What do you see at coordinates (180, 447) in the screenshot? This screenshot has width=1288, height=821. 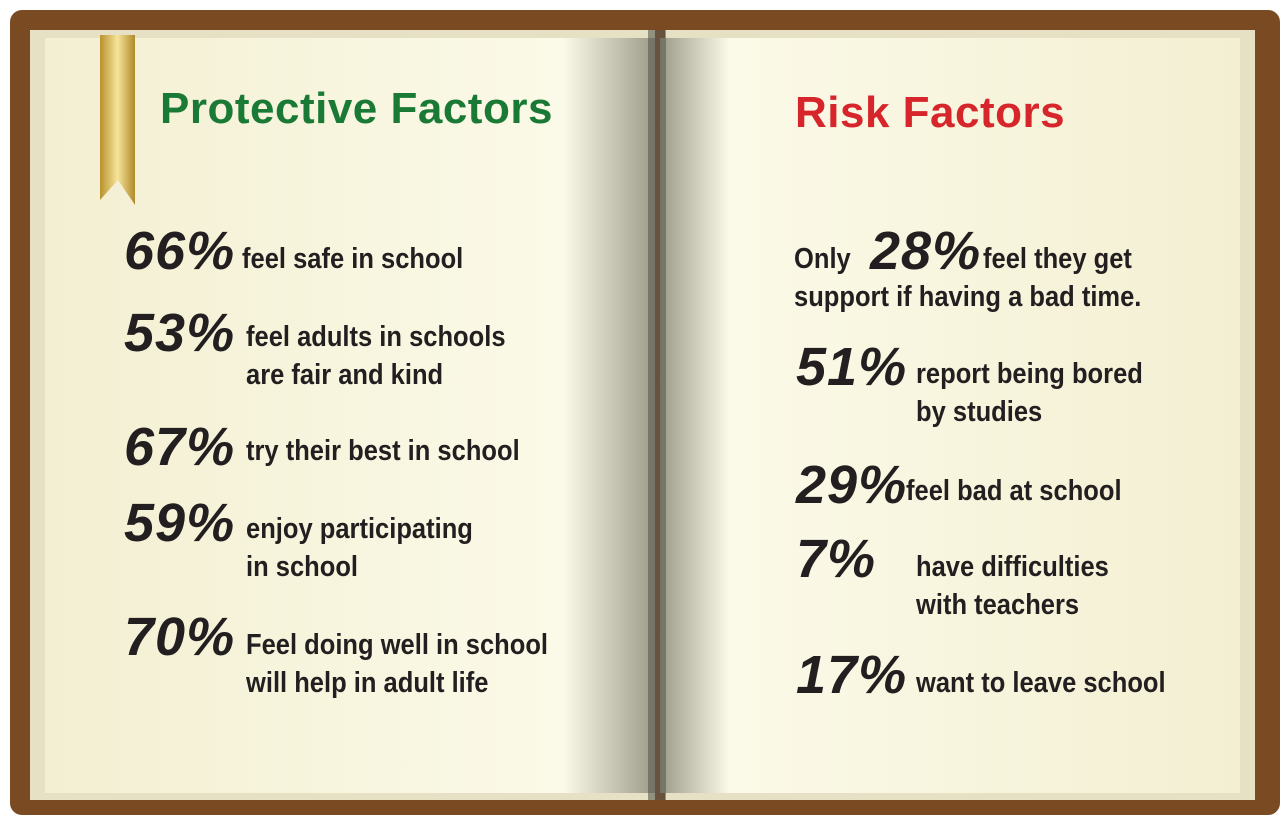 I see `stat-value: 67%` at bounding box center [180, 447].